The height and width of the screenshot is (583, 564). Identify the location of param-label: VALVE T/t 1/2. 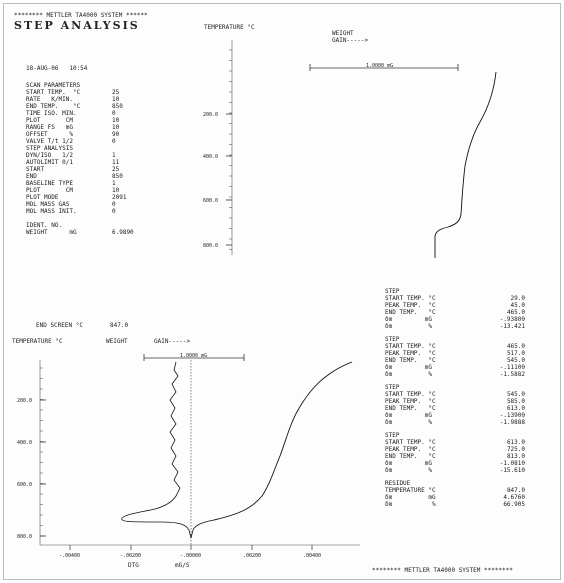
(49, 141).